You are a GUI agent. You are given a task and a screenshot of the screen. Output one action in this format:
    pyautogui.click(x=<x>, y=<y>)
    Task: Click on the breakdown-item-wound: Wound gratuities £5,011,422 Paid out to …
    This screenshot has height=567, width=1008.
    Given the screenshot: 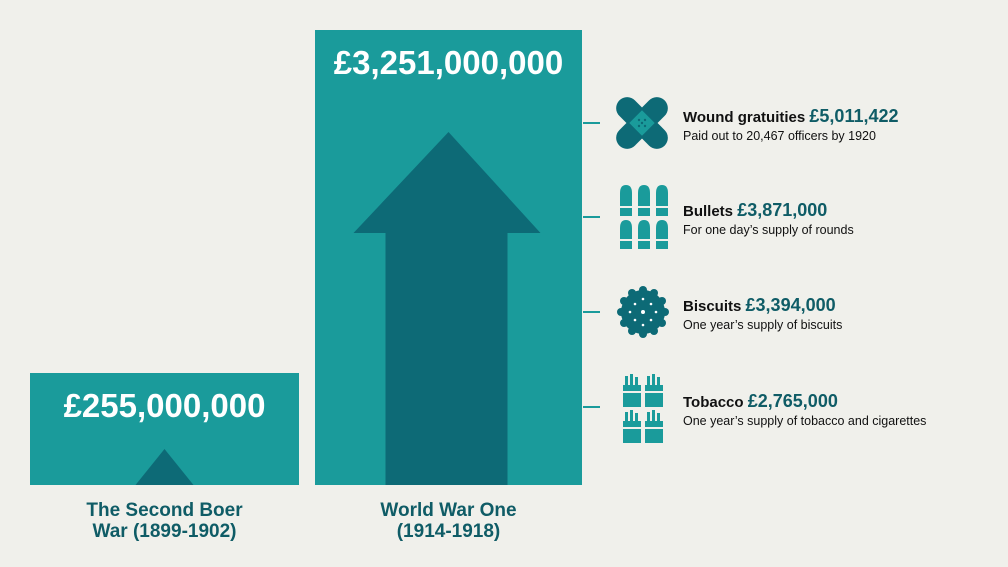 What is the action you would take?
    pyautogui.click(x=843, y=124)
    